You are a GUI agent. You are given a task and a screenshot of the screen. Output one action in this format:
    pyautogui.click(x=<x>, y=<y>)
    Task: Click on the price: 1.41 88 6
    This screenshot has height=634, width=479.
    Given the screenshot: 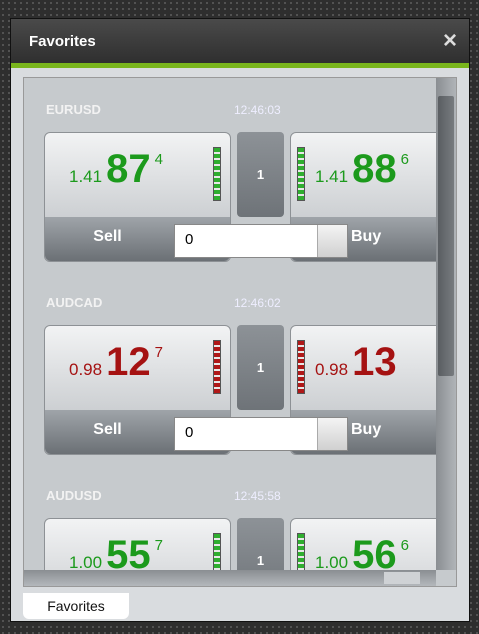 What is the action you would take?
    pyautogui.click(x=362, y=169)
    